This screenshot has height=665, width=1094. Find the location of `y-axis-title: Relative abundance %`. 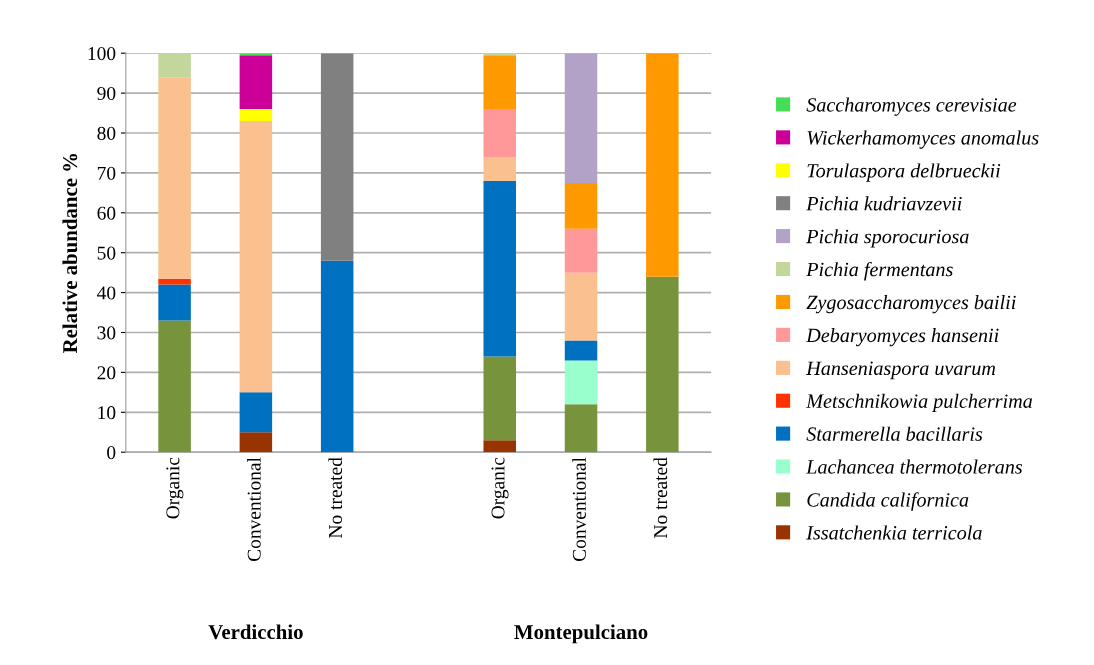

y-axis-title: Relative abundance % is located at coordinates (70, 253).